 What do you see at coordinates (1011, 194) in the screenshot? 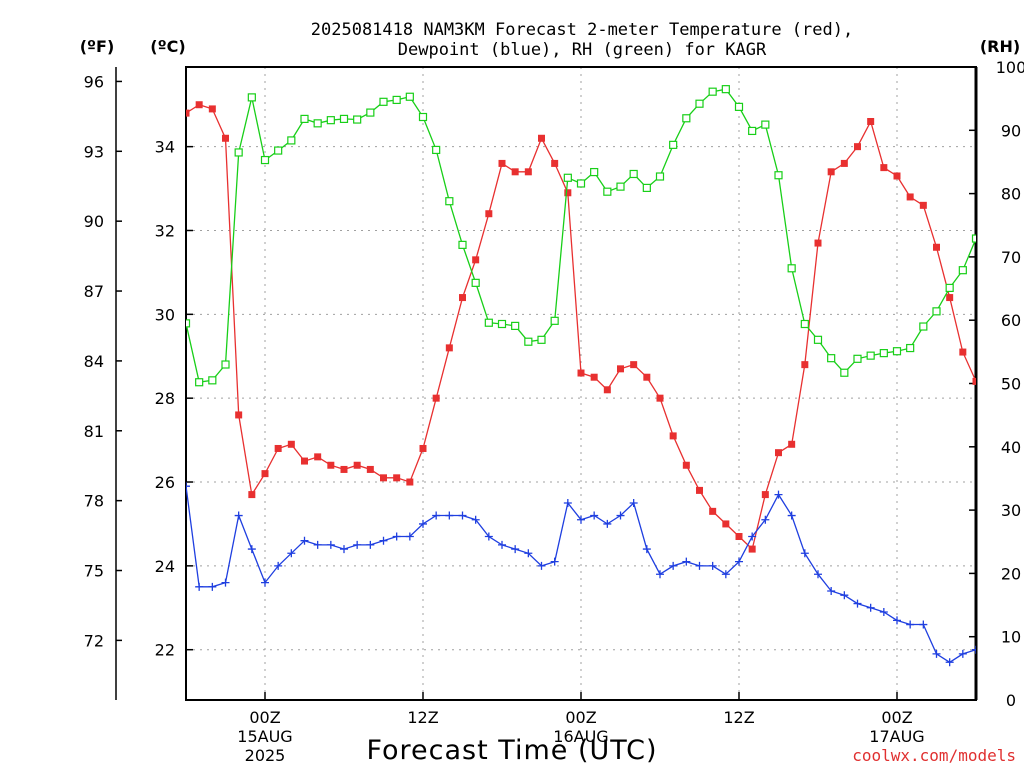
I see `rh-tick-label: 80` at bounding box center [1011, 194].